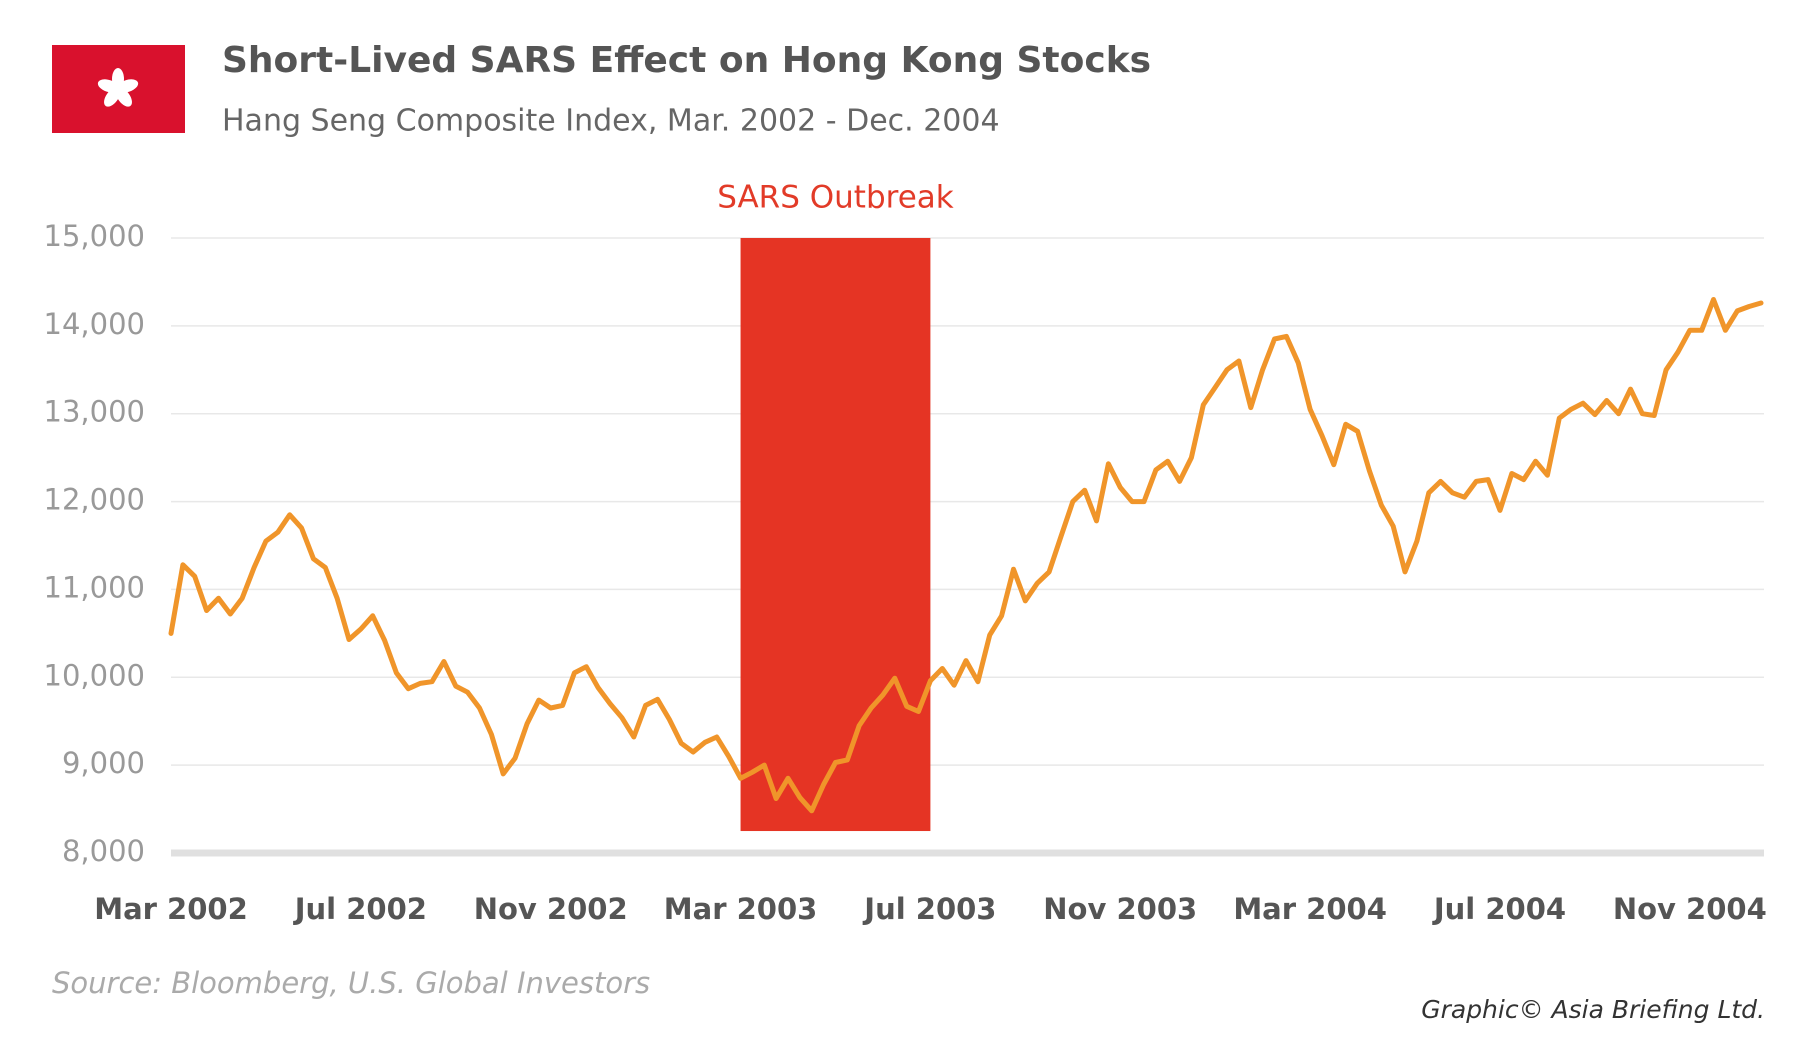 This screenshot has height=1055, width=1800. I want to click on flag, so click(118, 89).